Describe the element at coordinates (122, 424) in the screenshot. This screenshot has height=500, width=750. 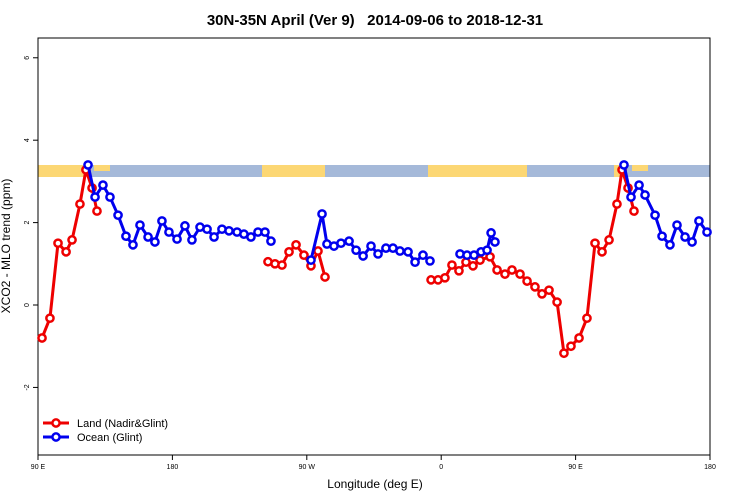
I see `legend-label: Land (Nadir&Glint)` at that location.